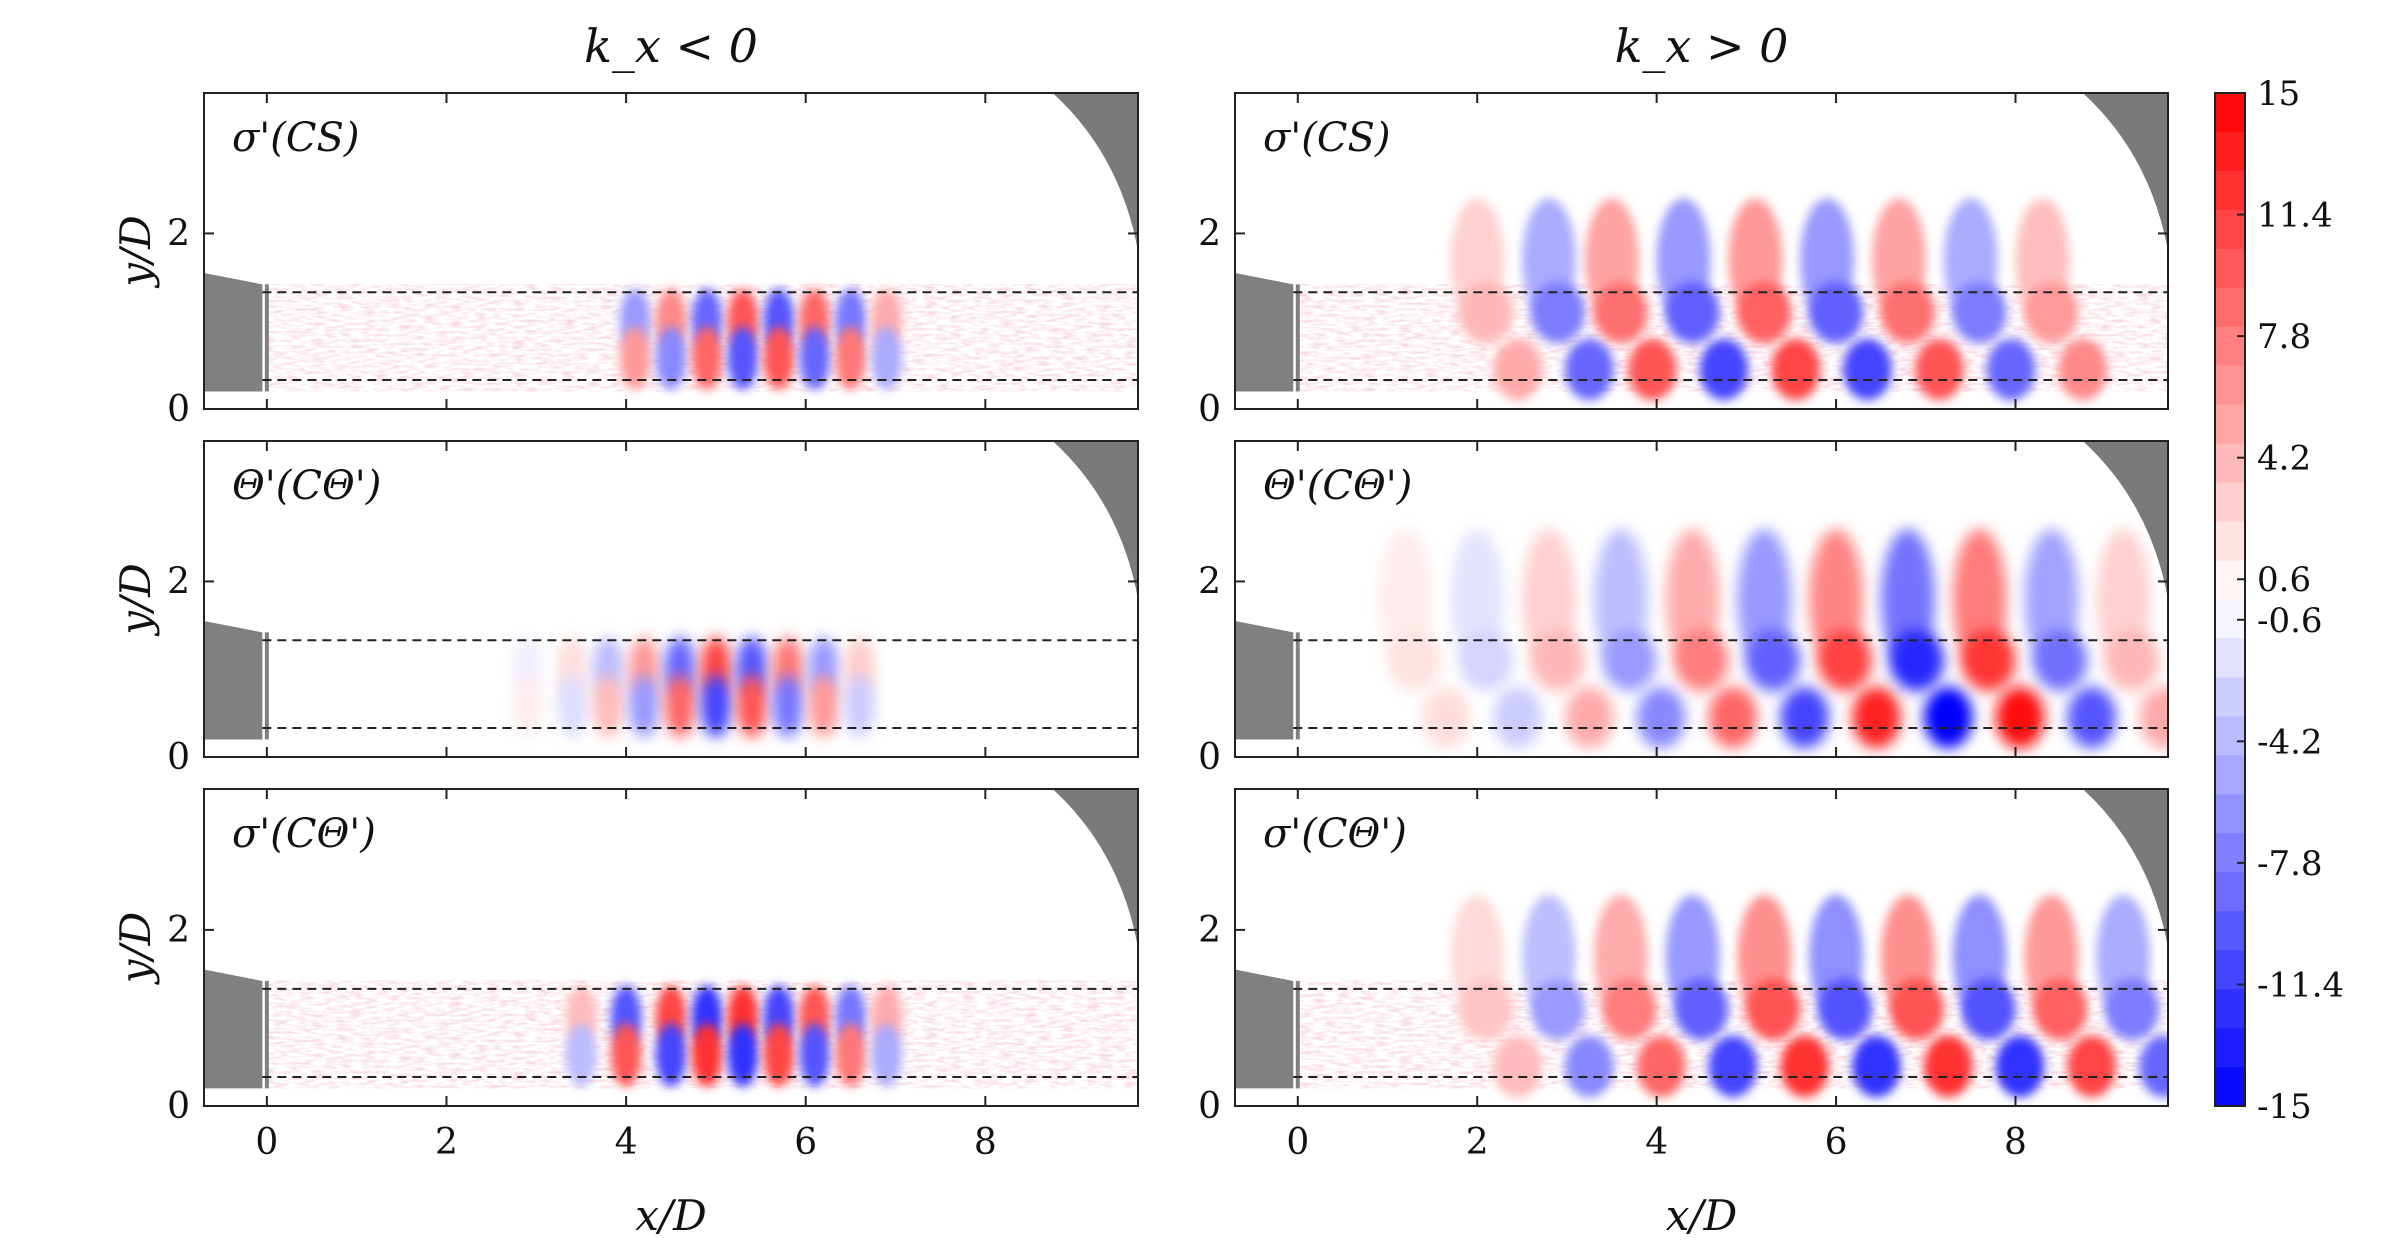 Image resolution: width=2398 pixels, height=1255 pixels. I want to click on x-axis-label-left: x/D, so click(671, 1215).